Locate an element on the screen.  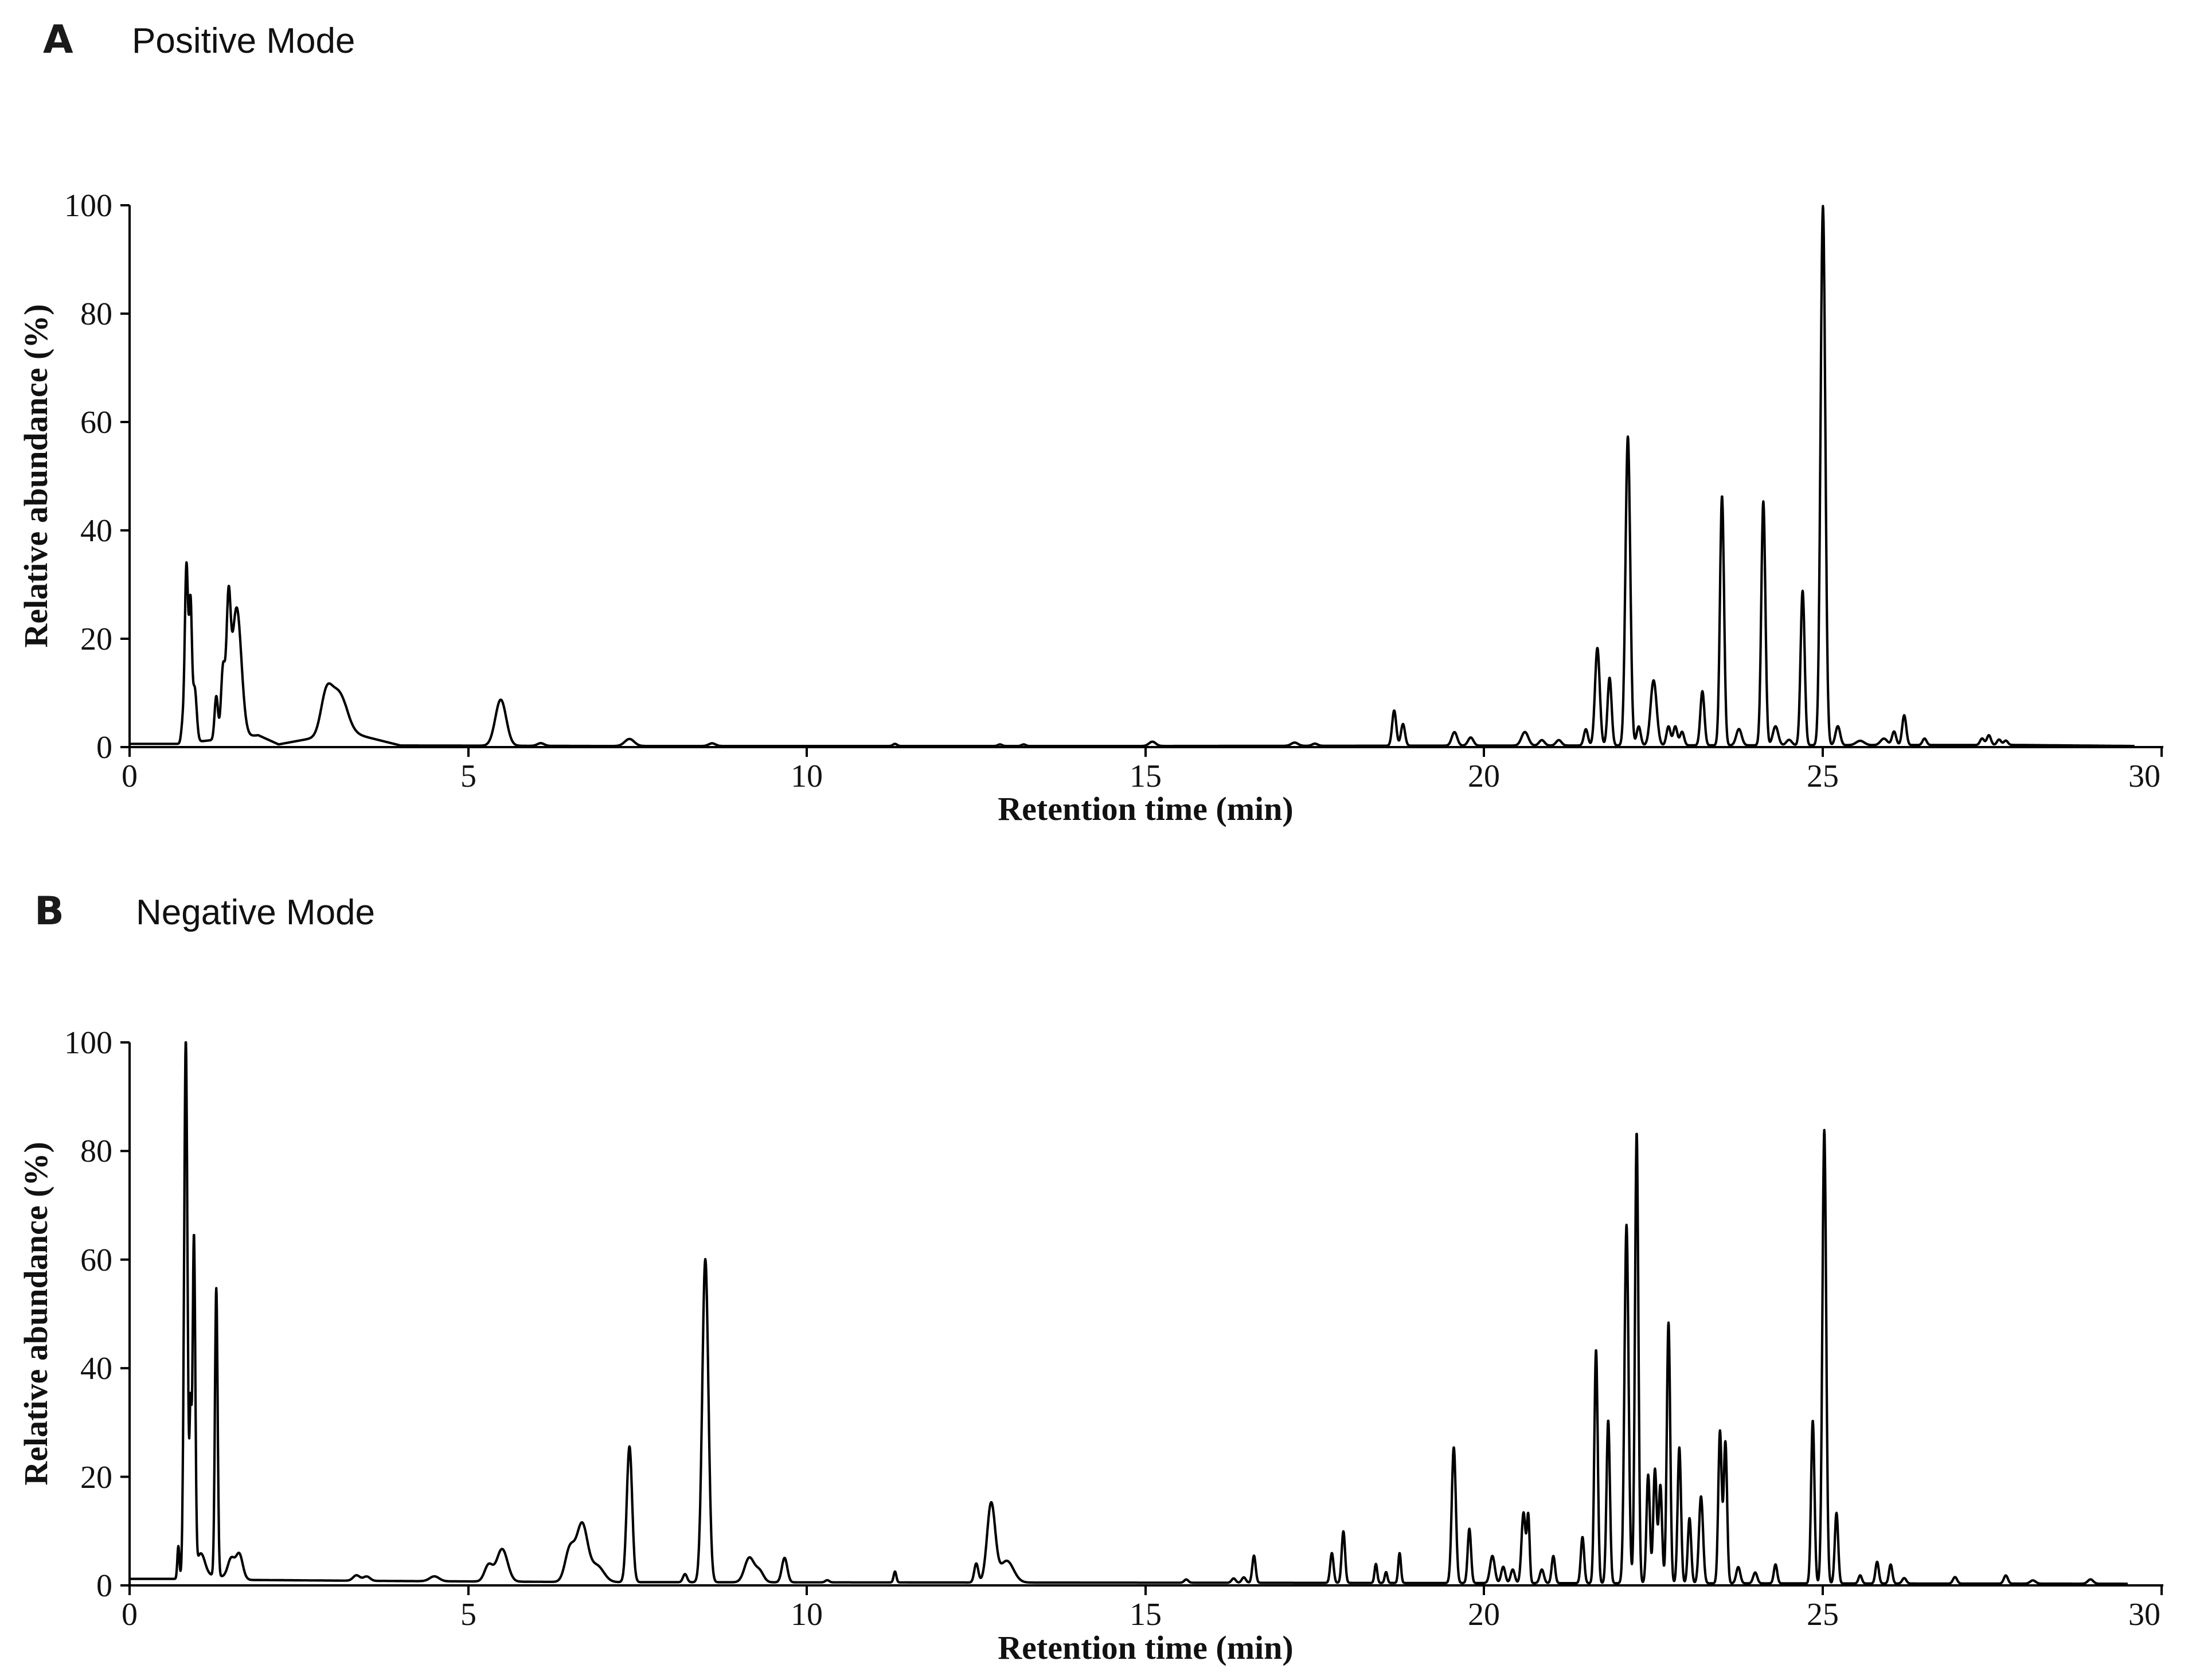
panel-label: B is located at coordinates (49, 911).